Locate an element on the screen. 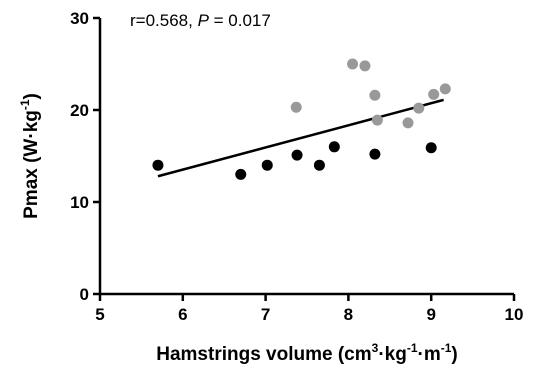 Image resolution: width=546 pixels, height=368 pixels. y-axis-title: Pmax (W·kg-1) is located at coordinates (30, 156).